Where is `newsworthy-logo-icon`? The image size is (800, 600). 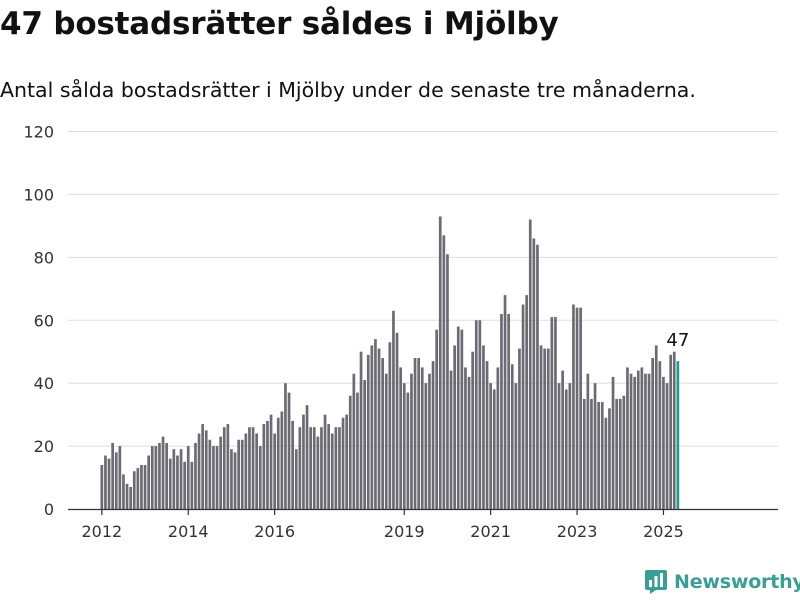 newsworthy-logo-icon is located at coordinates (656, 582).